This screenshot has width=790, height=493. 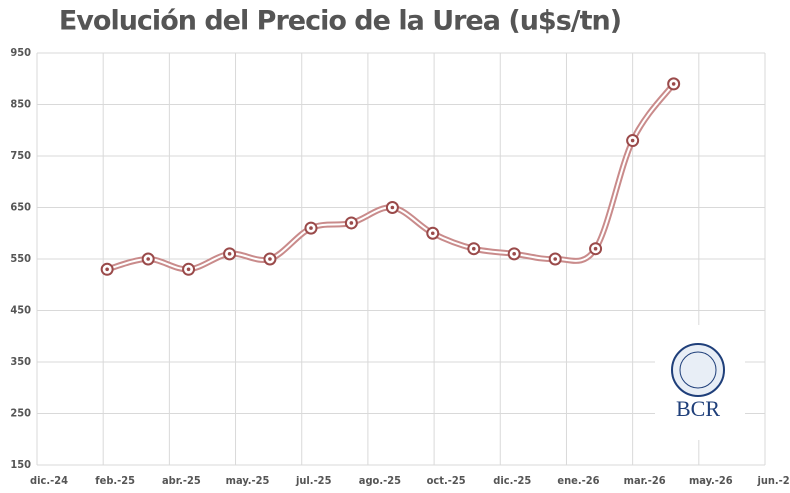 I want to click on x-tick-label: oct.-25, so click(x=446, y=480).